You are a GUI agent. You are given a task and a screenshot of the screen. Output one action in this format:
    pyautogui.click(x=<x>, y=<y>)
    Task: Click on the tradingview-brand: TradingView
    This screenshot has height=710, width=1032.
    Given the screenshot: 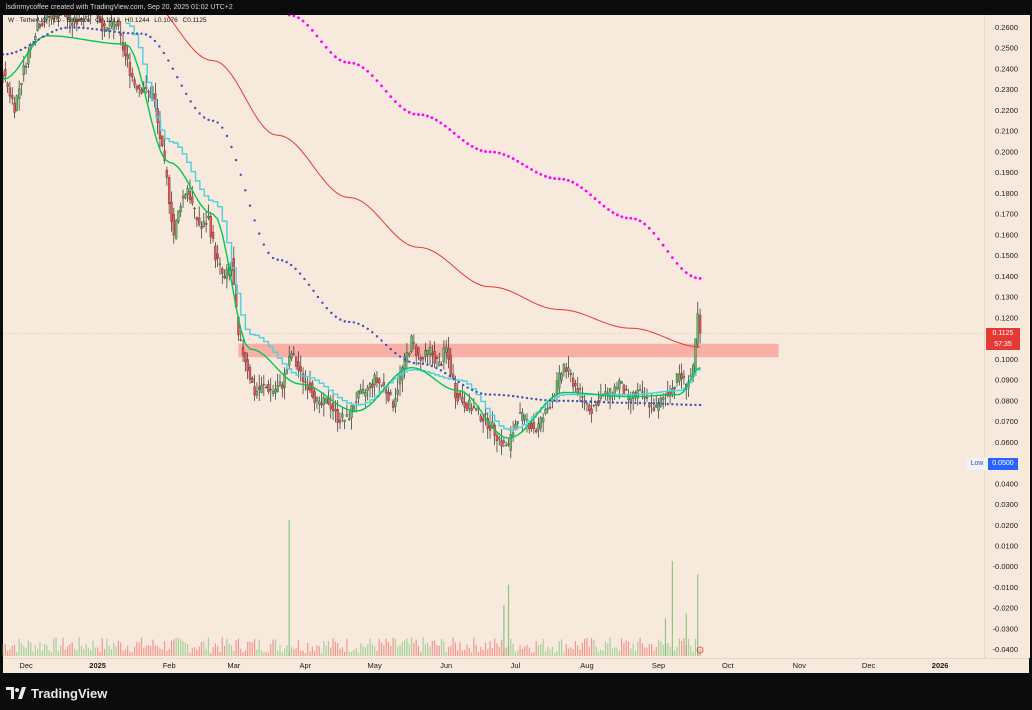 What is the action you would take?
    pyautogui.click(x=56, y=693)
    